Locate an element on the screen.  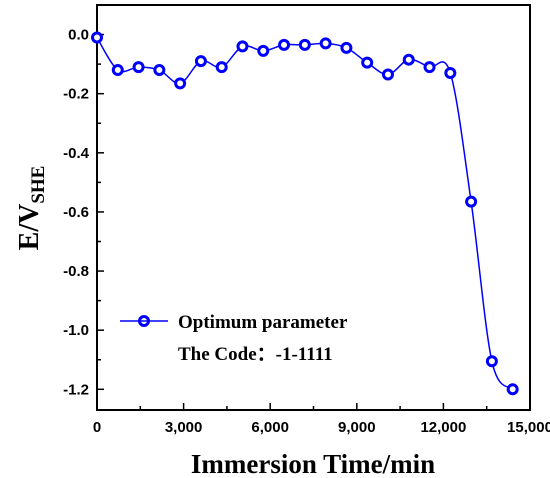
y-tick-label: -1.0 is located at coordinates (76, 330).